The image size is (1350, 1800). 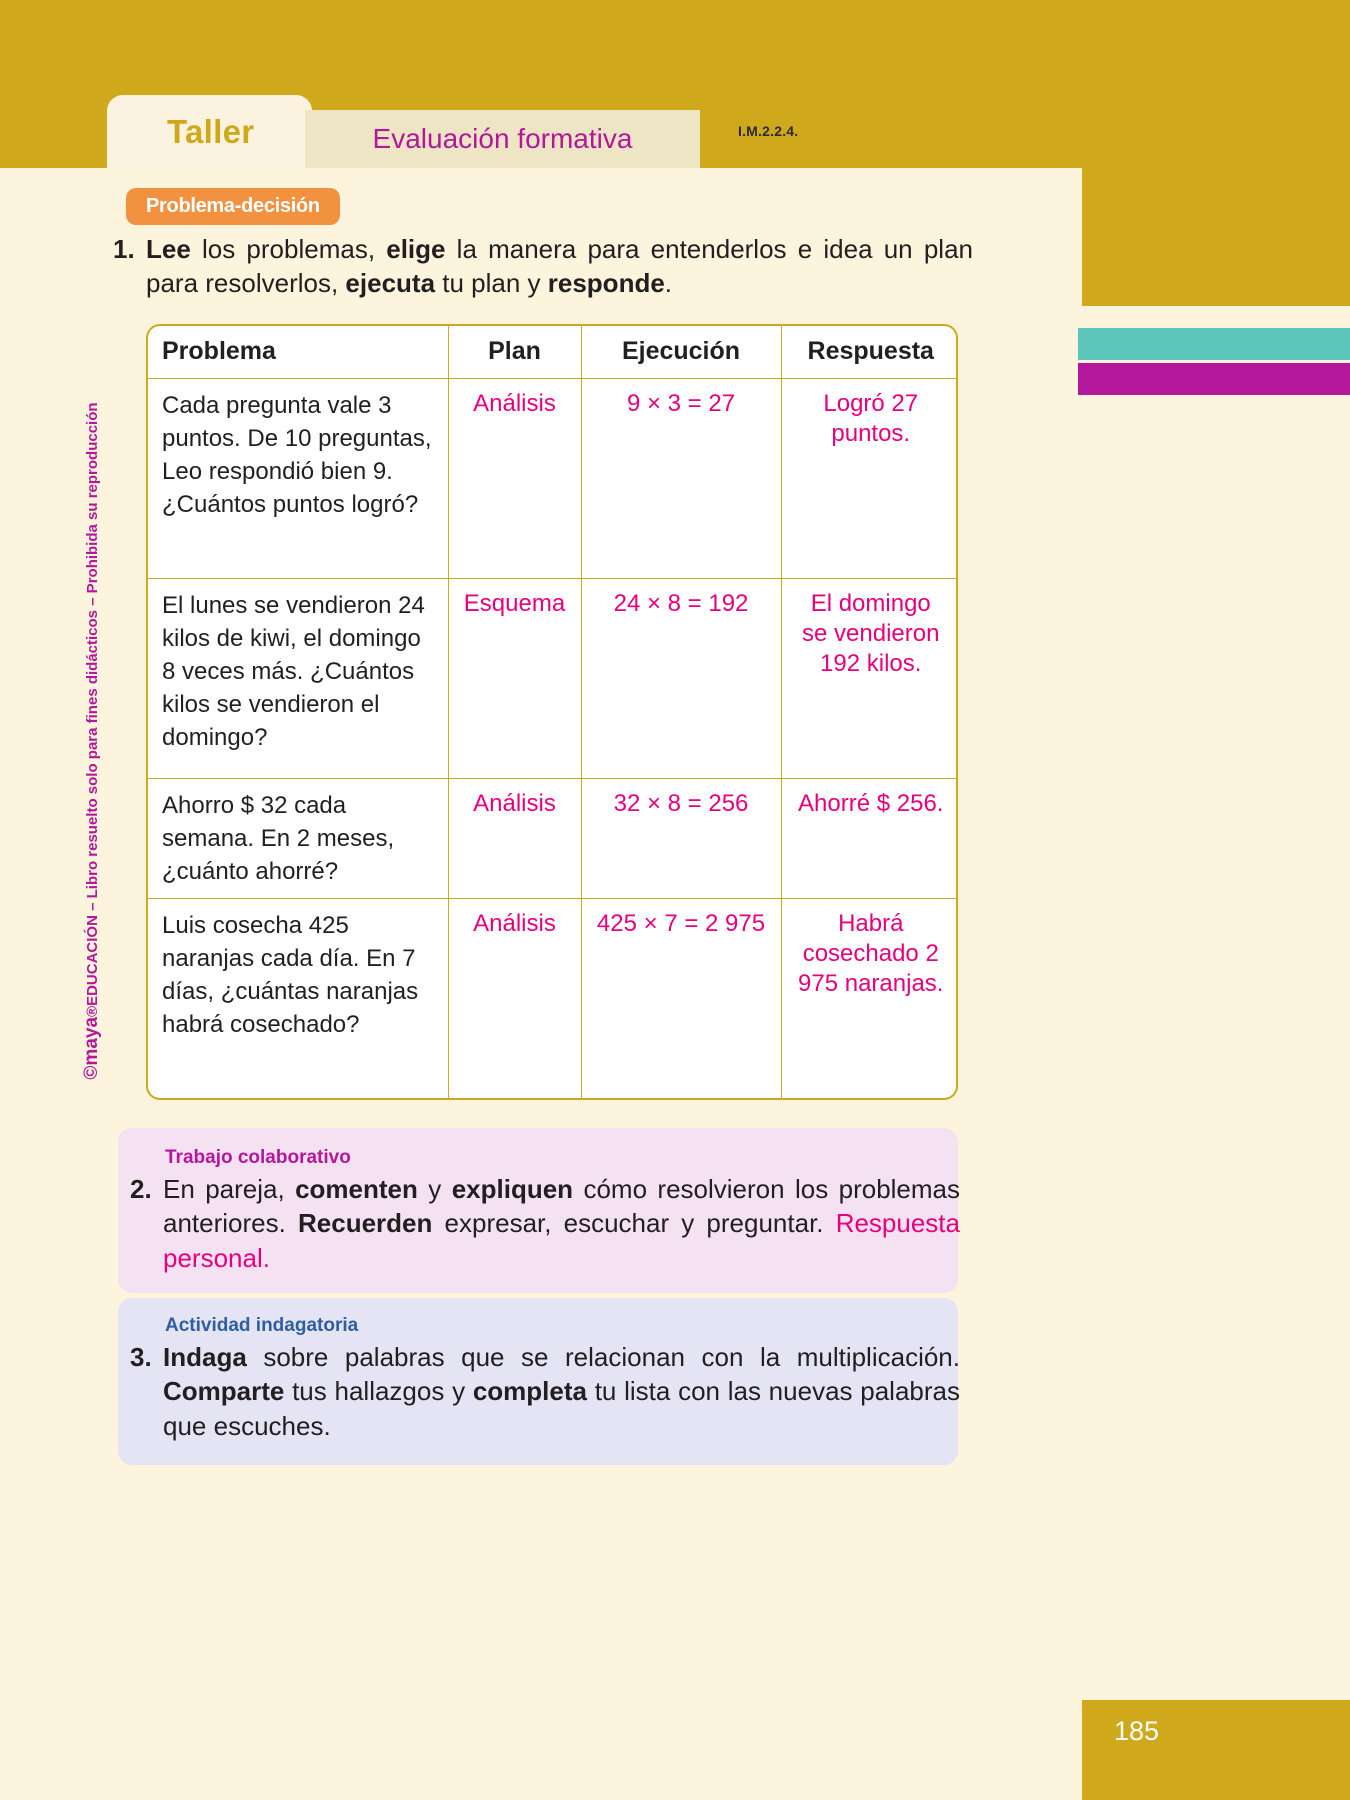 I want to click on badge-problema-decision-label: Problema-decisión, so click(x=233, y=206).